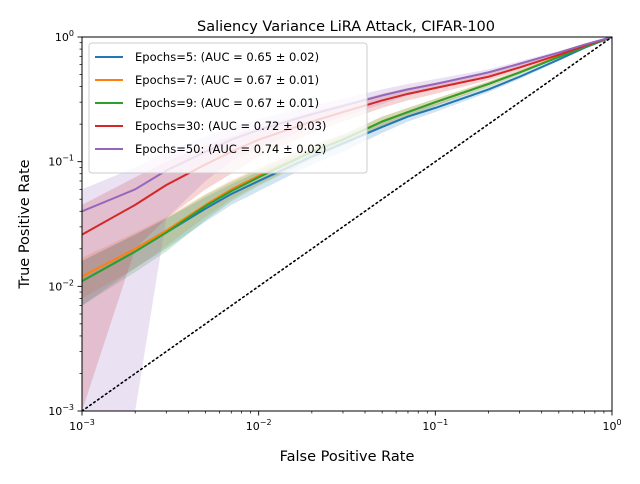 The width and height of the screenshot is (640, 484). I want to click on x-axis: 10⁻³ 10⁻² 10⁻¹ 10⁰, so click(345, 422).